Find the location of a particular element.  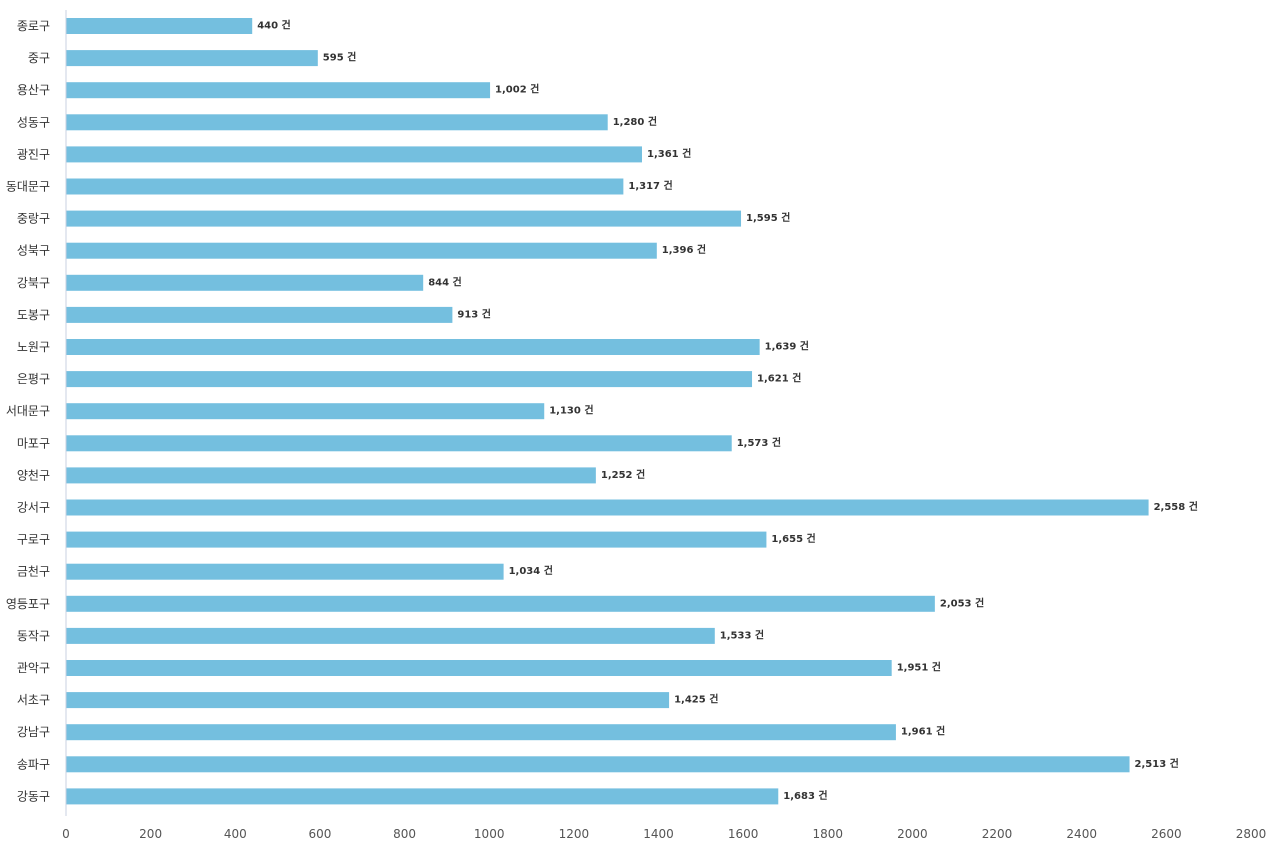

category-label: 강남구 is located at coordinates (33, 732).